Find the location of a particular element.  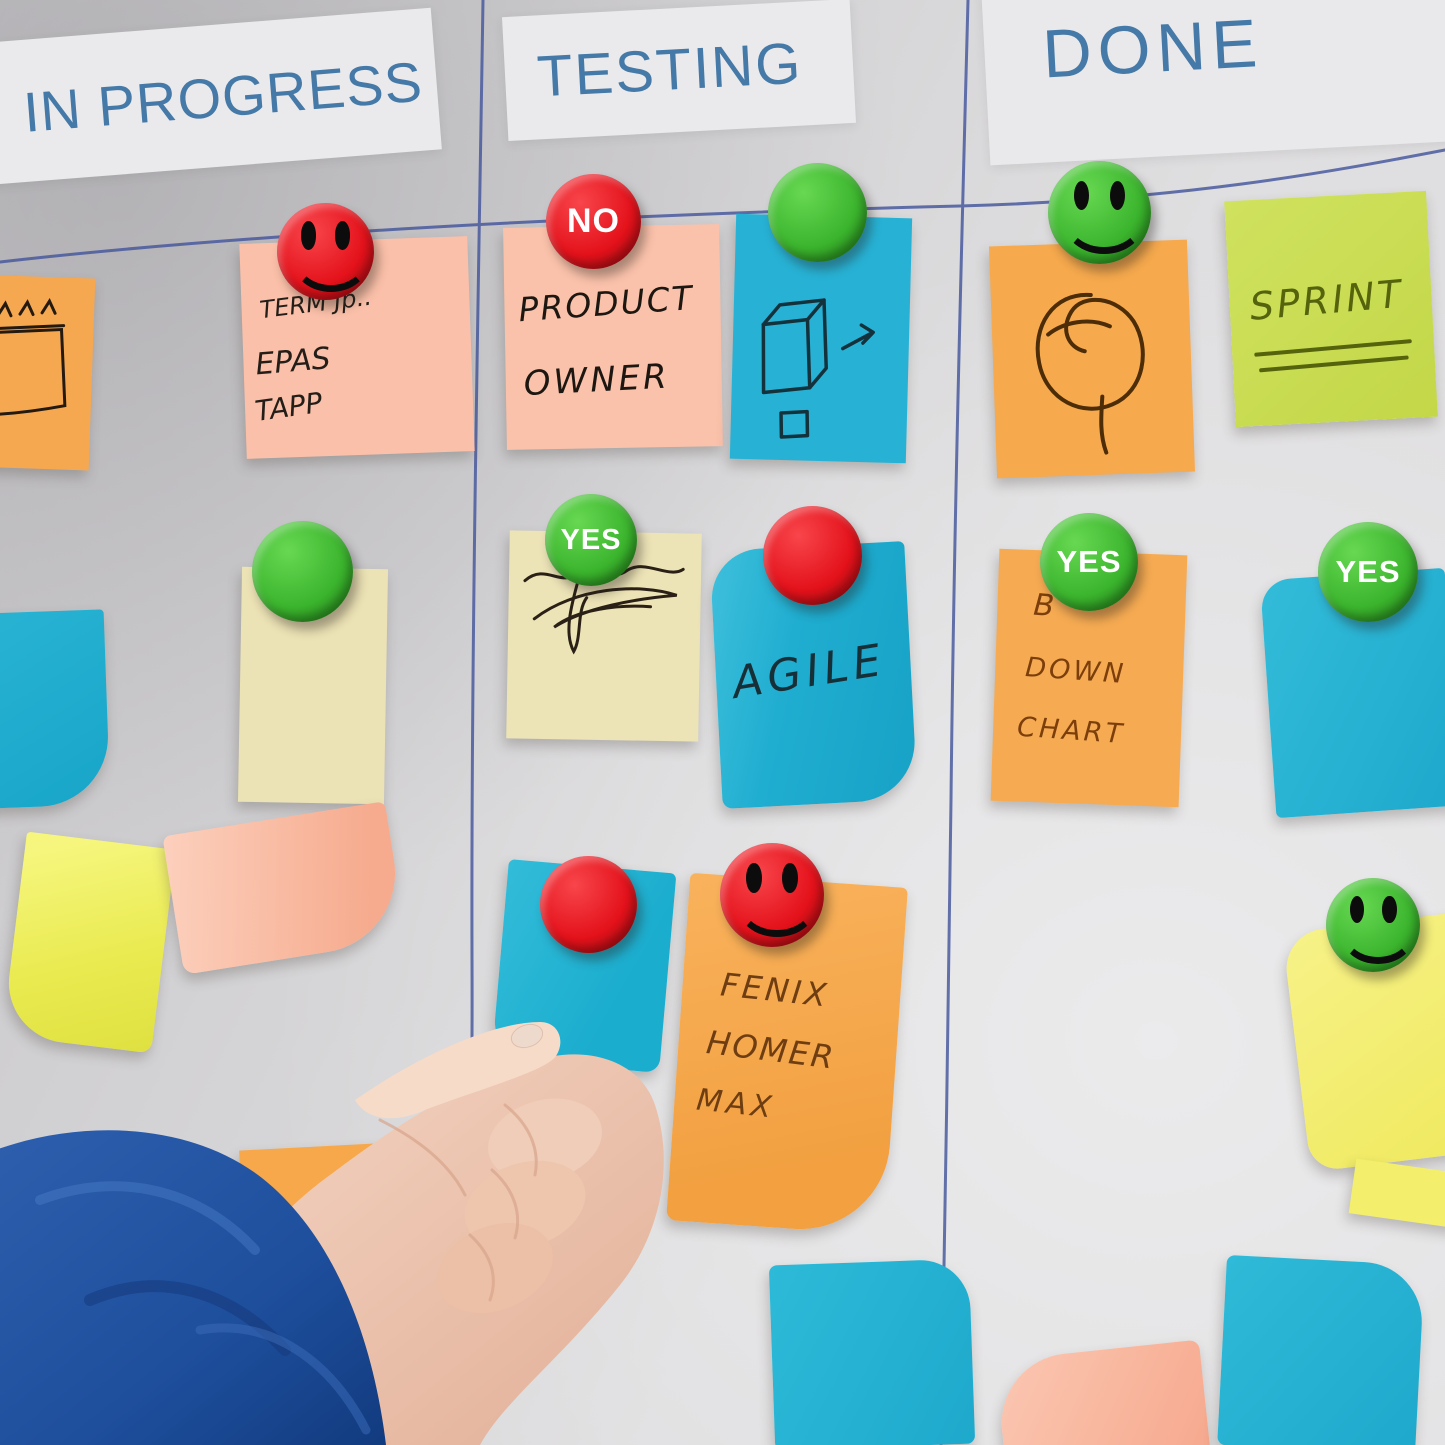

term-note-line2: EPAS is located at coordinates (293, 362).